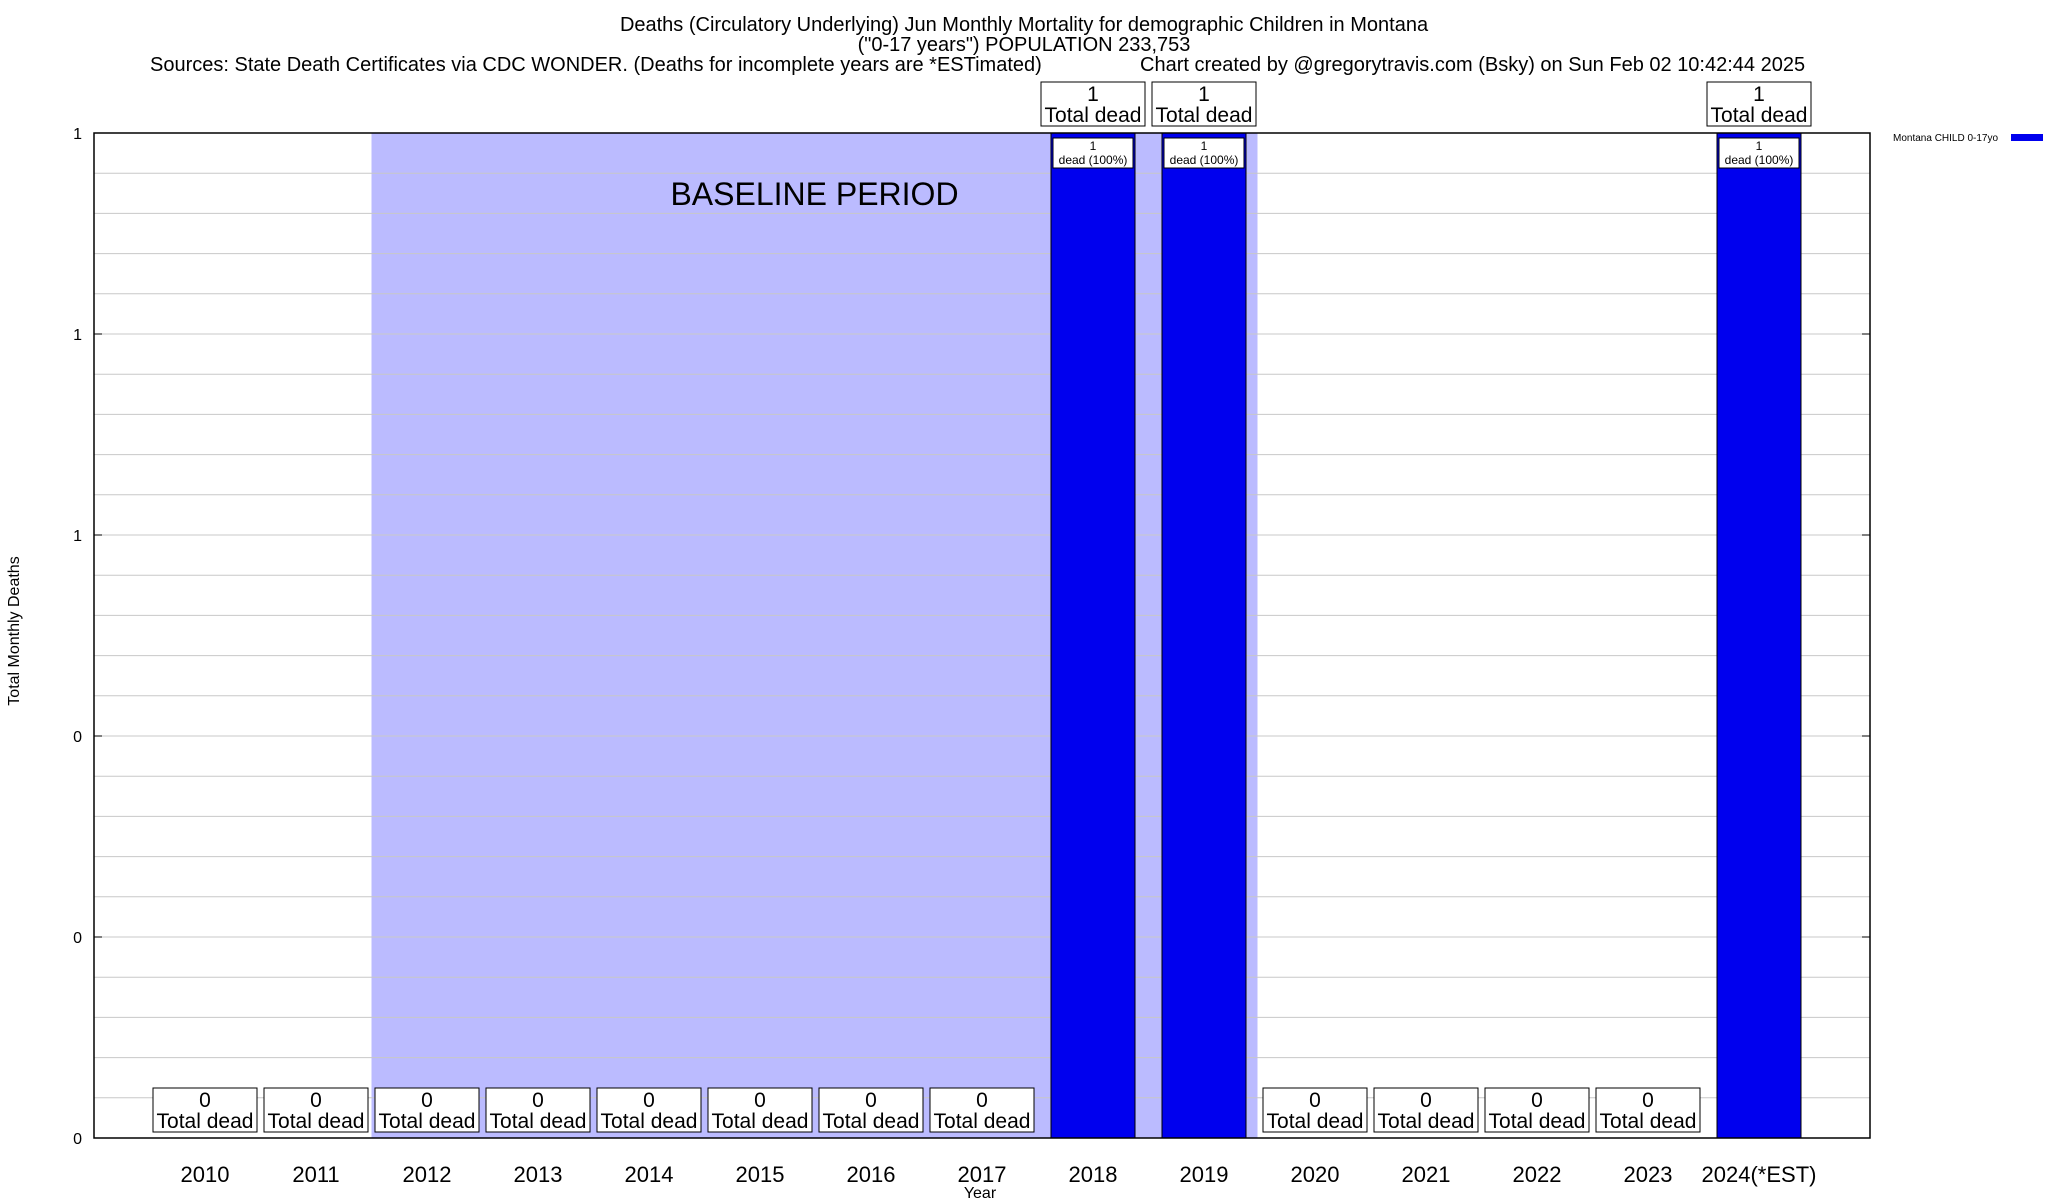  Describe the element at coordinates (427, 1174) in the screenshot. I see `x-tick-label: 2012` at that location.